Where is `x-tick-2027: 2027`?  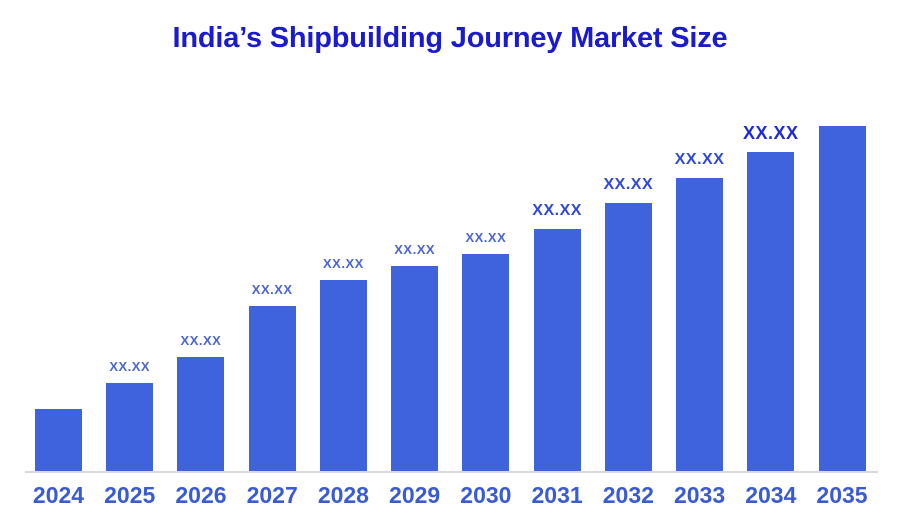 x-tick-2027: 2027 is located at coordinates (272, 495).